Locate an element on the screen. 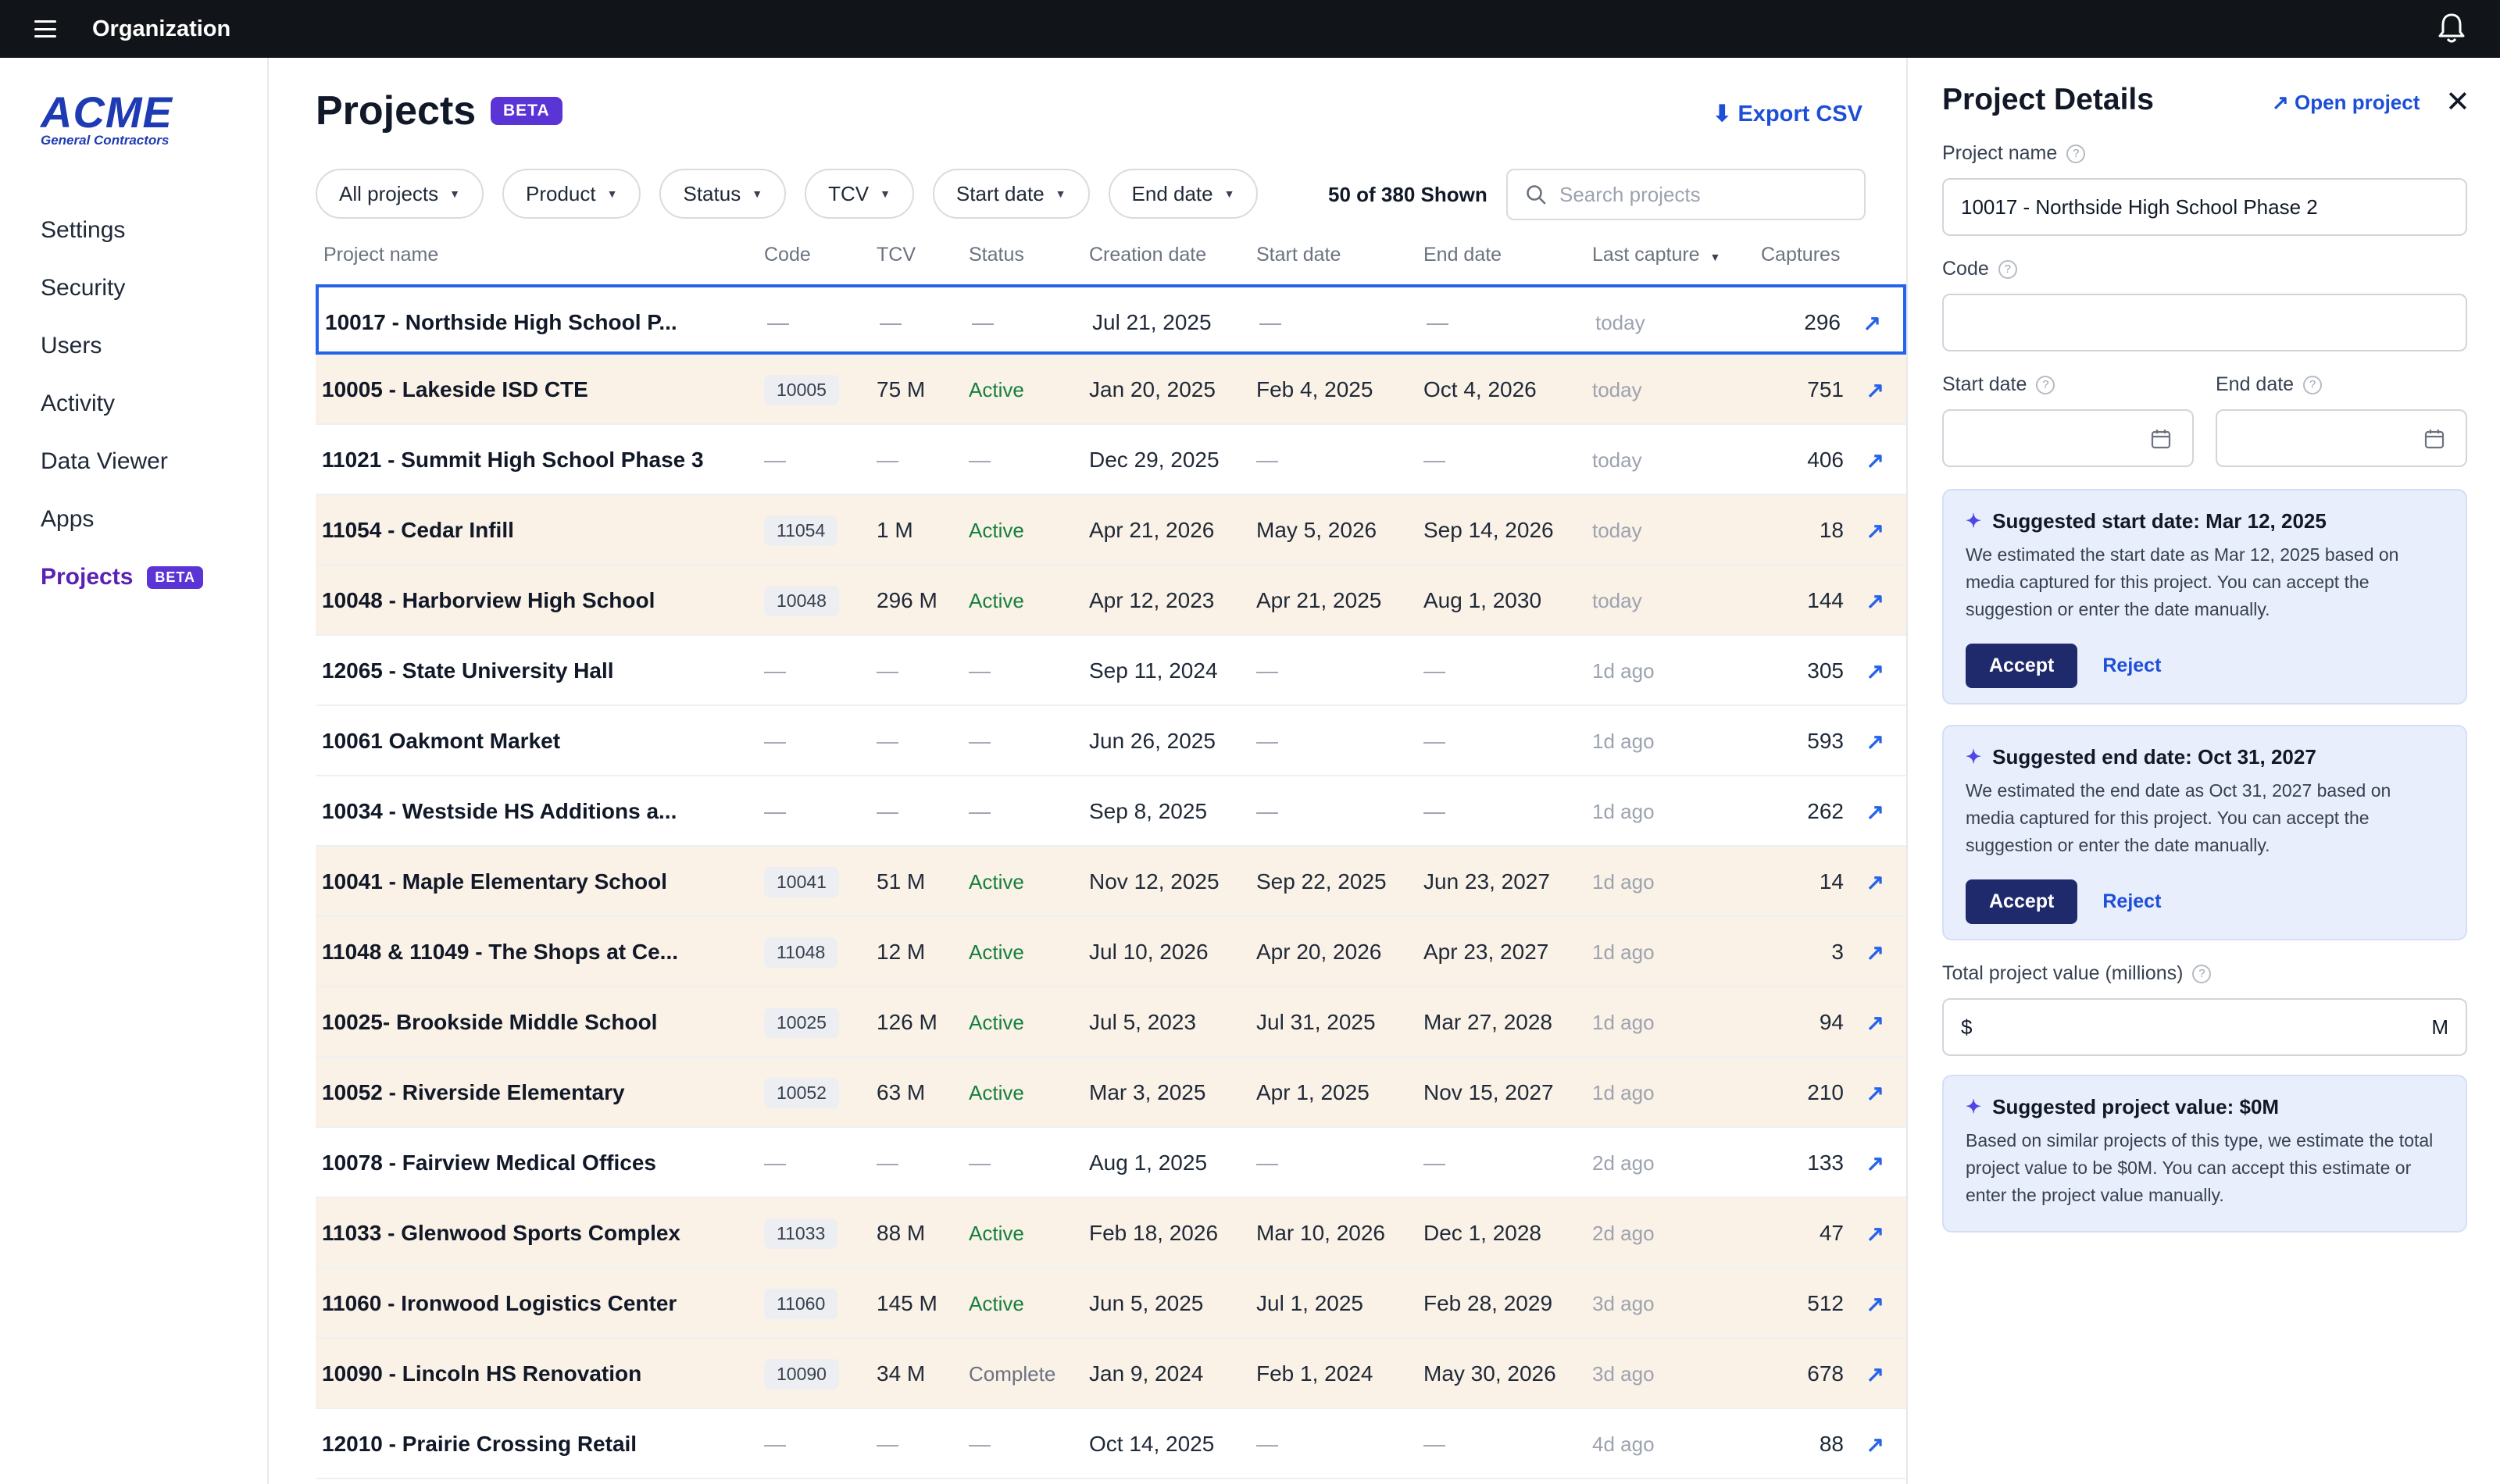  filter-start-date: Start date ▼ is located at coordinates (1011, 194).